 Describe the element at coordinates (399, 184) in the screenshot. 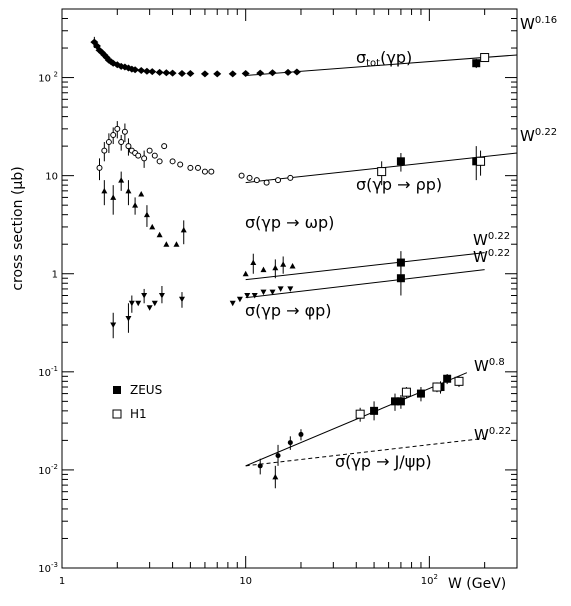

I see `curve-label-rho: σ(γp → ρp)` at that location.